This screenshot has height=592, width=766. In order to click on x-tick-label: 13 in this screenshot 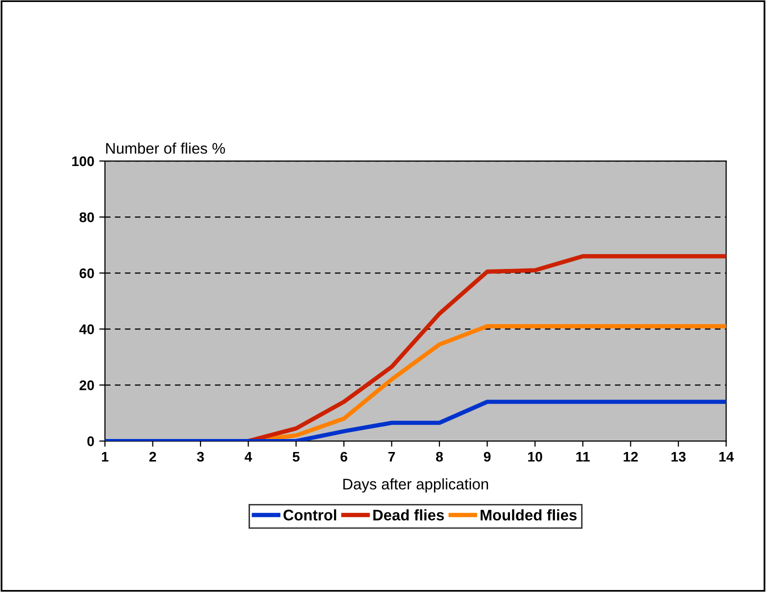, I will do `click(679, 457)`.